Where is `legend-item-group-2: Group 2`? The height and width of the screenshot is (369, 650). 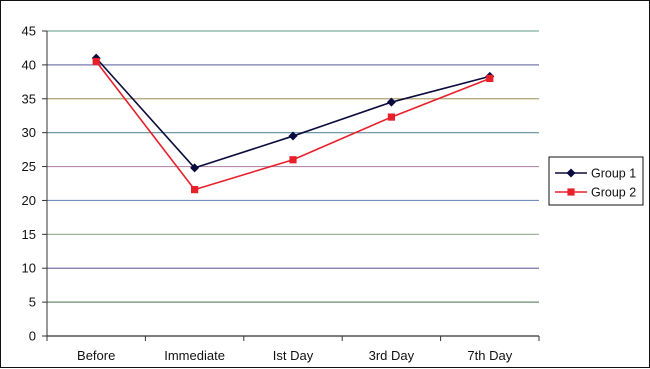
legend-item-group-2: Group 2 is located at coordinates (595, 193).